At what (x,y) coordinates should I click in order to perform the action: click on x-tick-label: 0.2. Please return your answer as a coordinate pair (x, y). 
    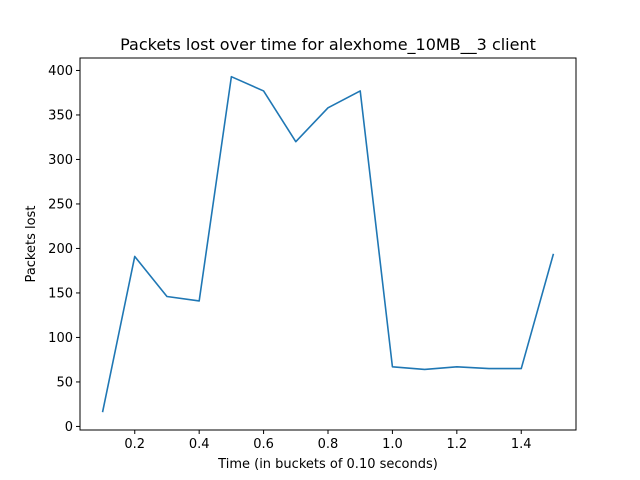
    Looking at the image, I should click on (134, 444).